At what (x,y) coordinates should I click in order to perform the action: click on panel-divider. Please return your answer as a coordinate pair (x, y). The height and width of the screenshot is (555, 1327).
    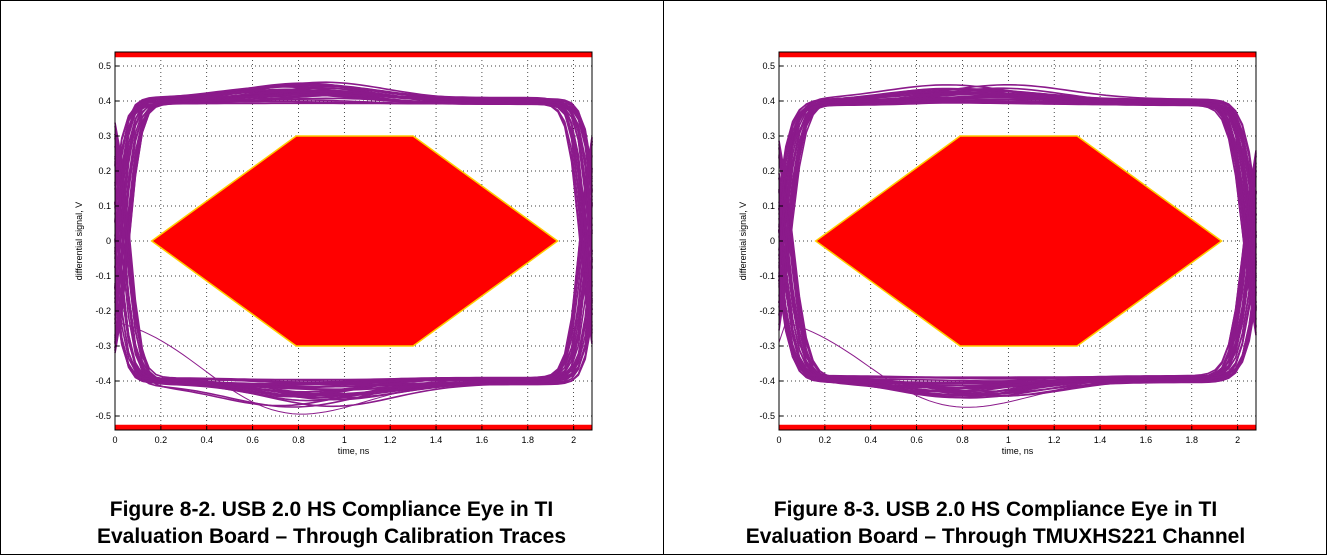
    Looking at the image, I should click on (663, 277).